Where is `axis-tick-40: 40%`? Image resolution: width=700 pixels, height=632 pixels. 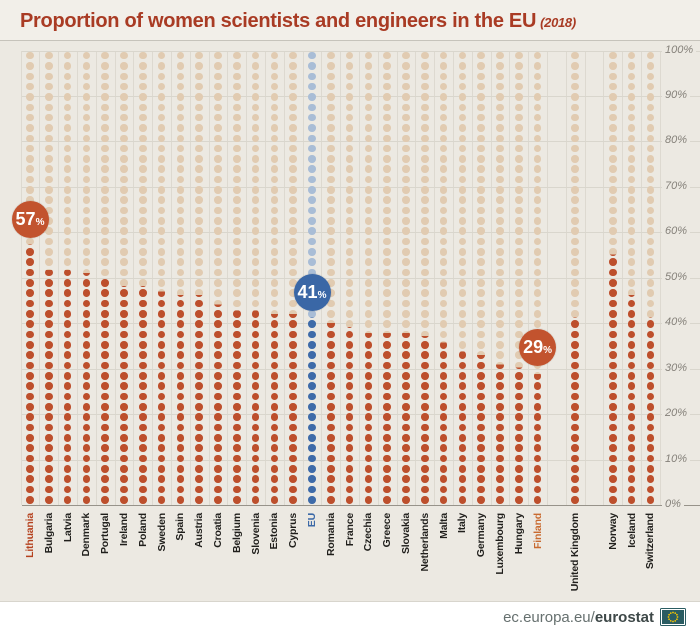
axis-tick-40: 40% is located at coordinates (676, 323).